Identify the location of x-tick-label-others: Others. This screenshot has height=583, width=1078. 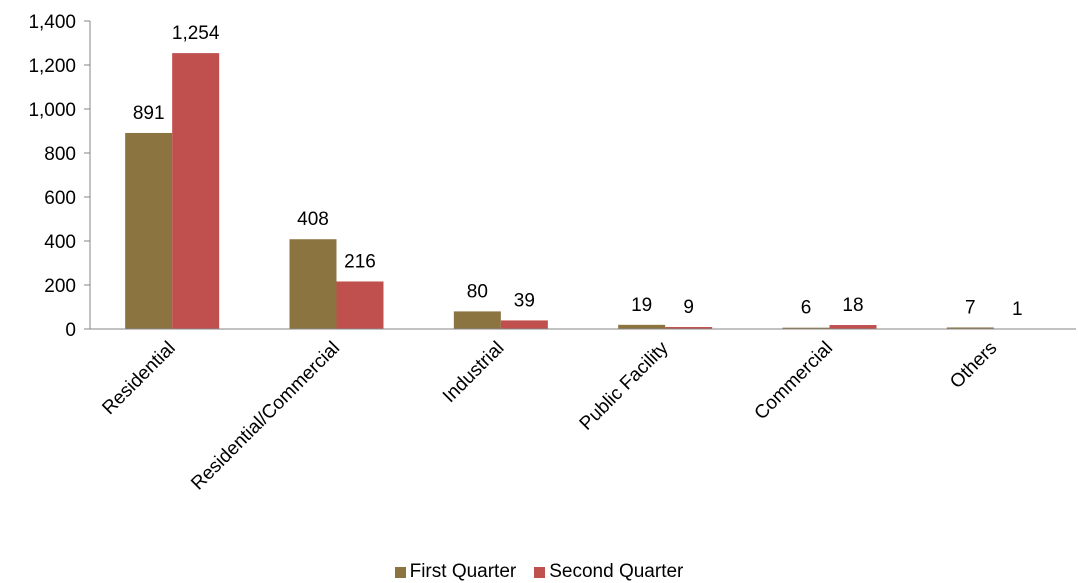
(973, 365).